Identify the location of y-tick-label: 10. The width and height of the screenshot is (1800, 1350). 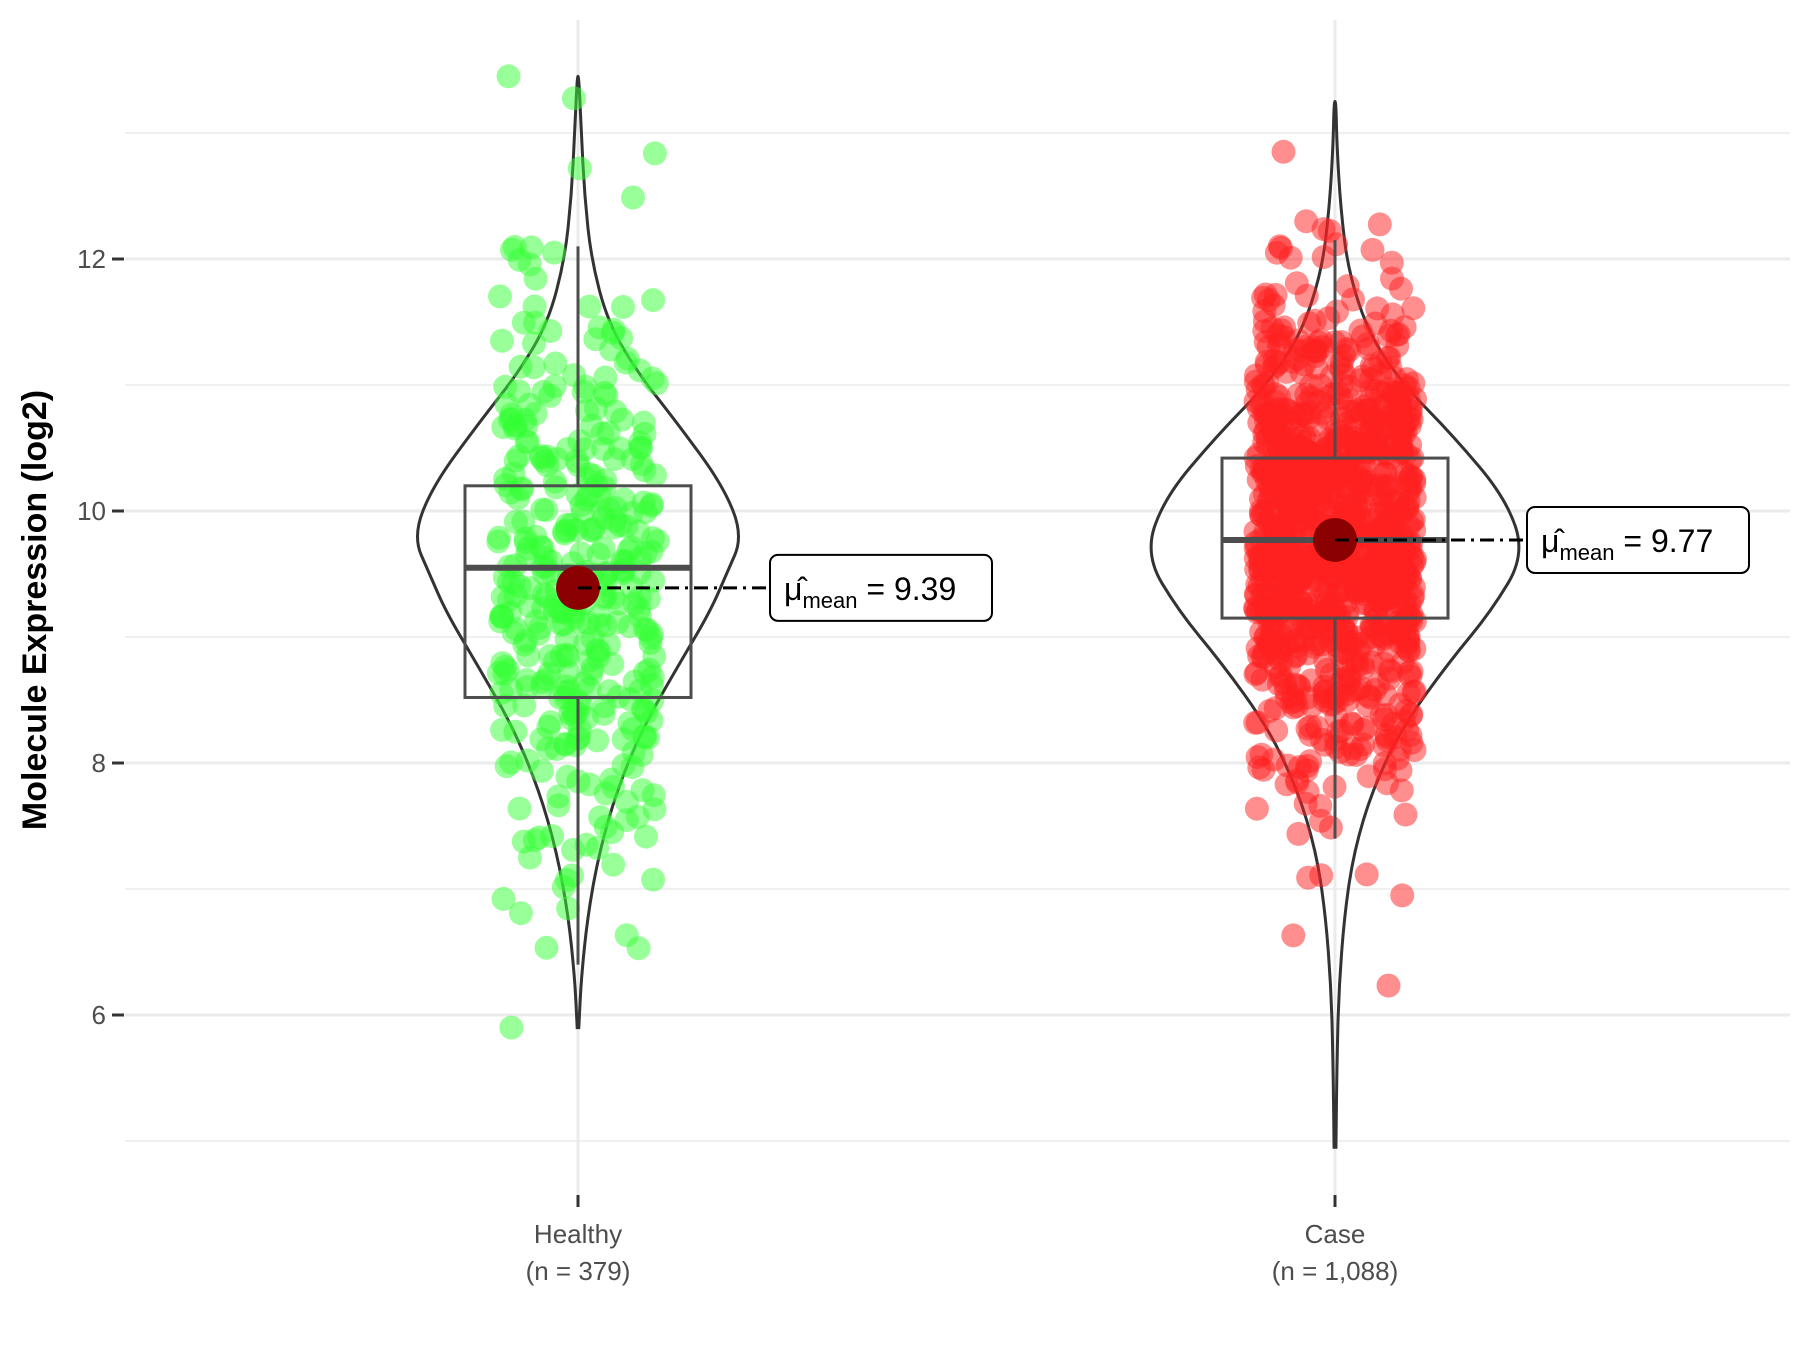
(91, 511).